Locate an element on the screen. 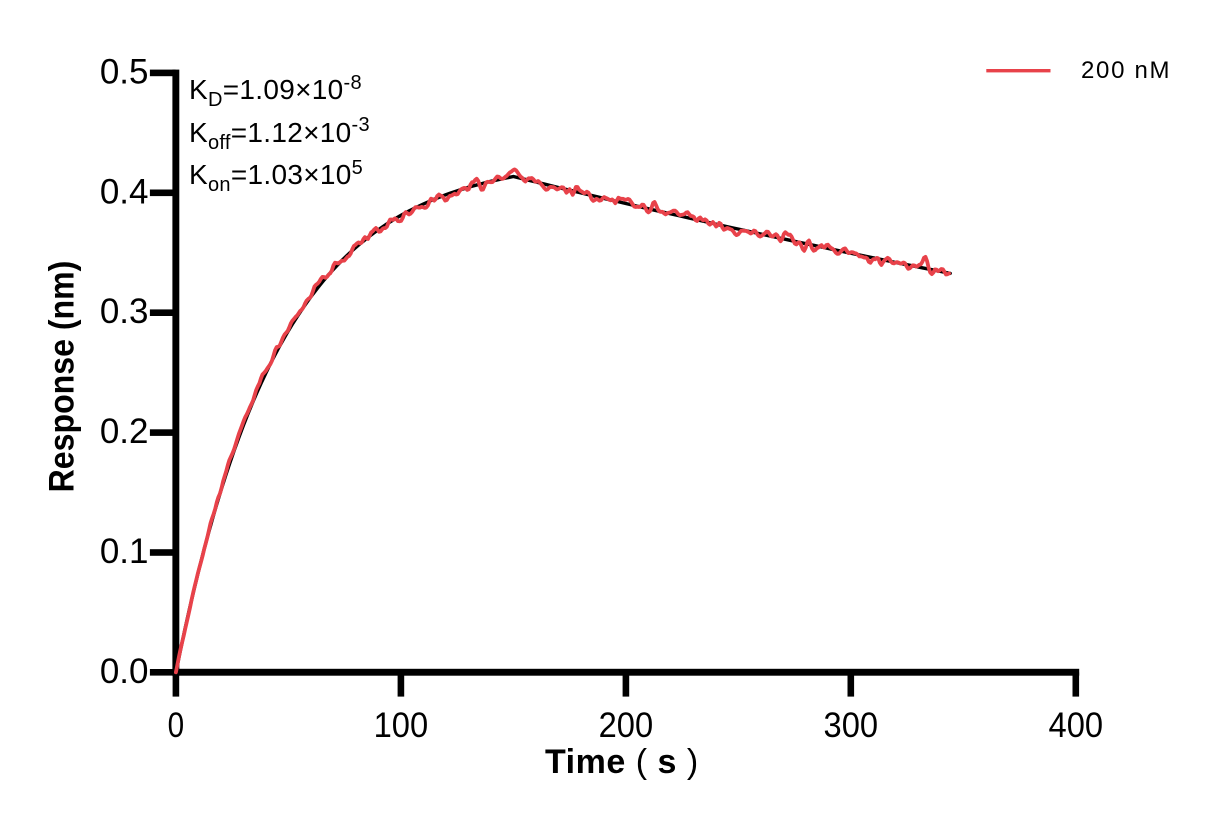 Image resolution: width=1212 pixels, height=825 pixels. svg-text: 0 is located at coordinates (176, 725).